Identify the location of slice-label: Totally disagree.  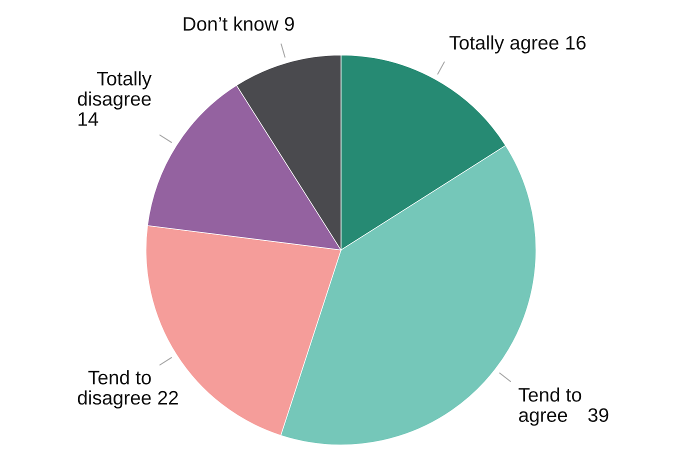
(115, 90).